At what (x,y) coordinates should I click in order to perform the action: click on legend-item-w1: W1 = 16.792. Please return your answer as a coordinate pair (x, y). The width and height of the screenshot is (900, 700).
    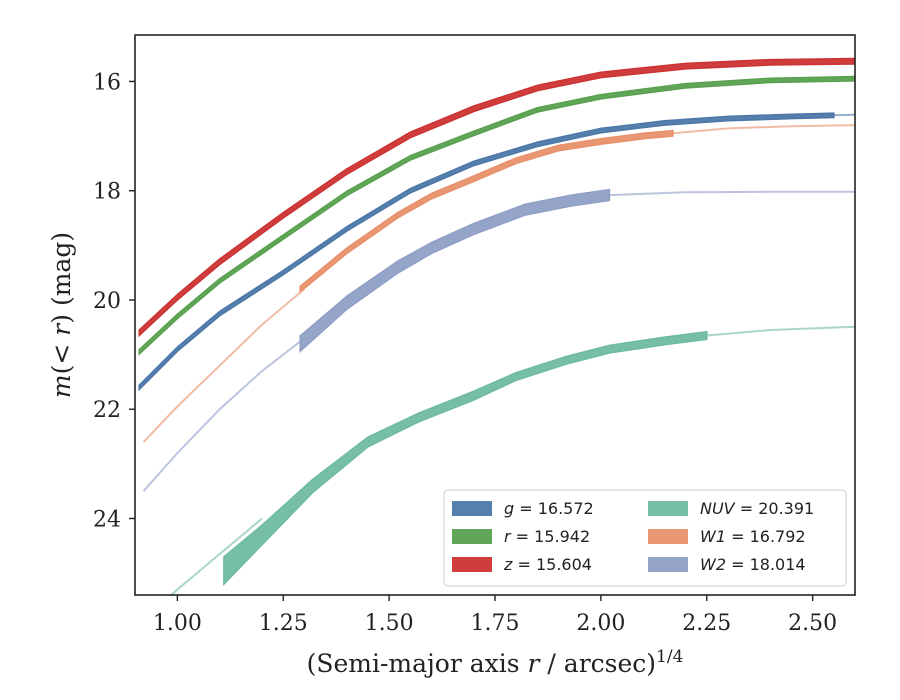
    Looking at the image, I should click on (727, 536).